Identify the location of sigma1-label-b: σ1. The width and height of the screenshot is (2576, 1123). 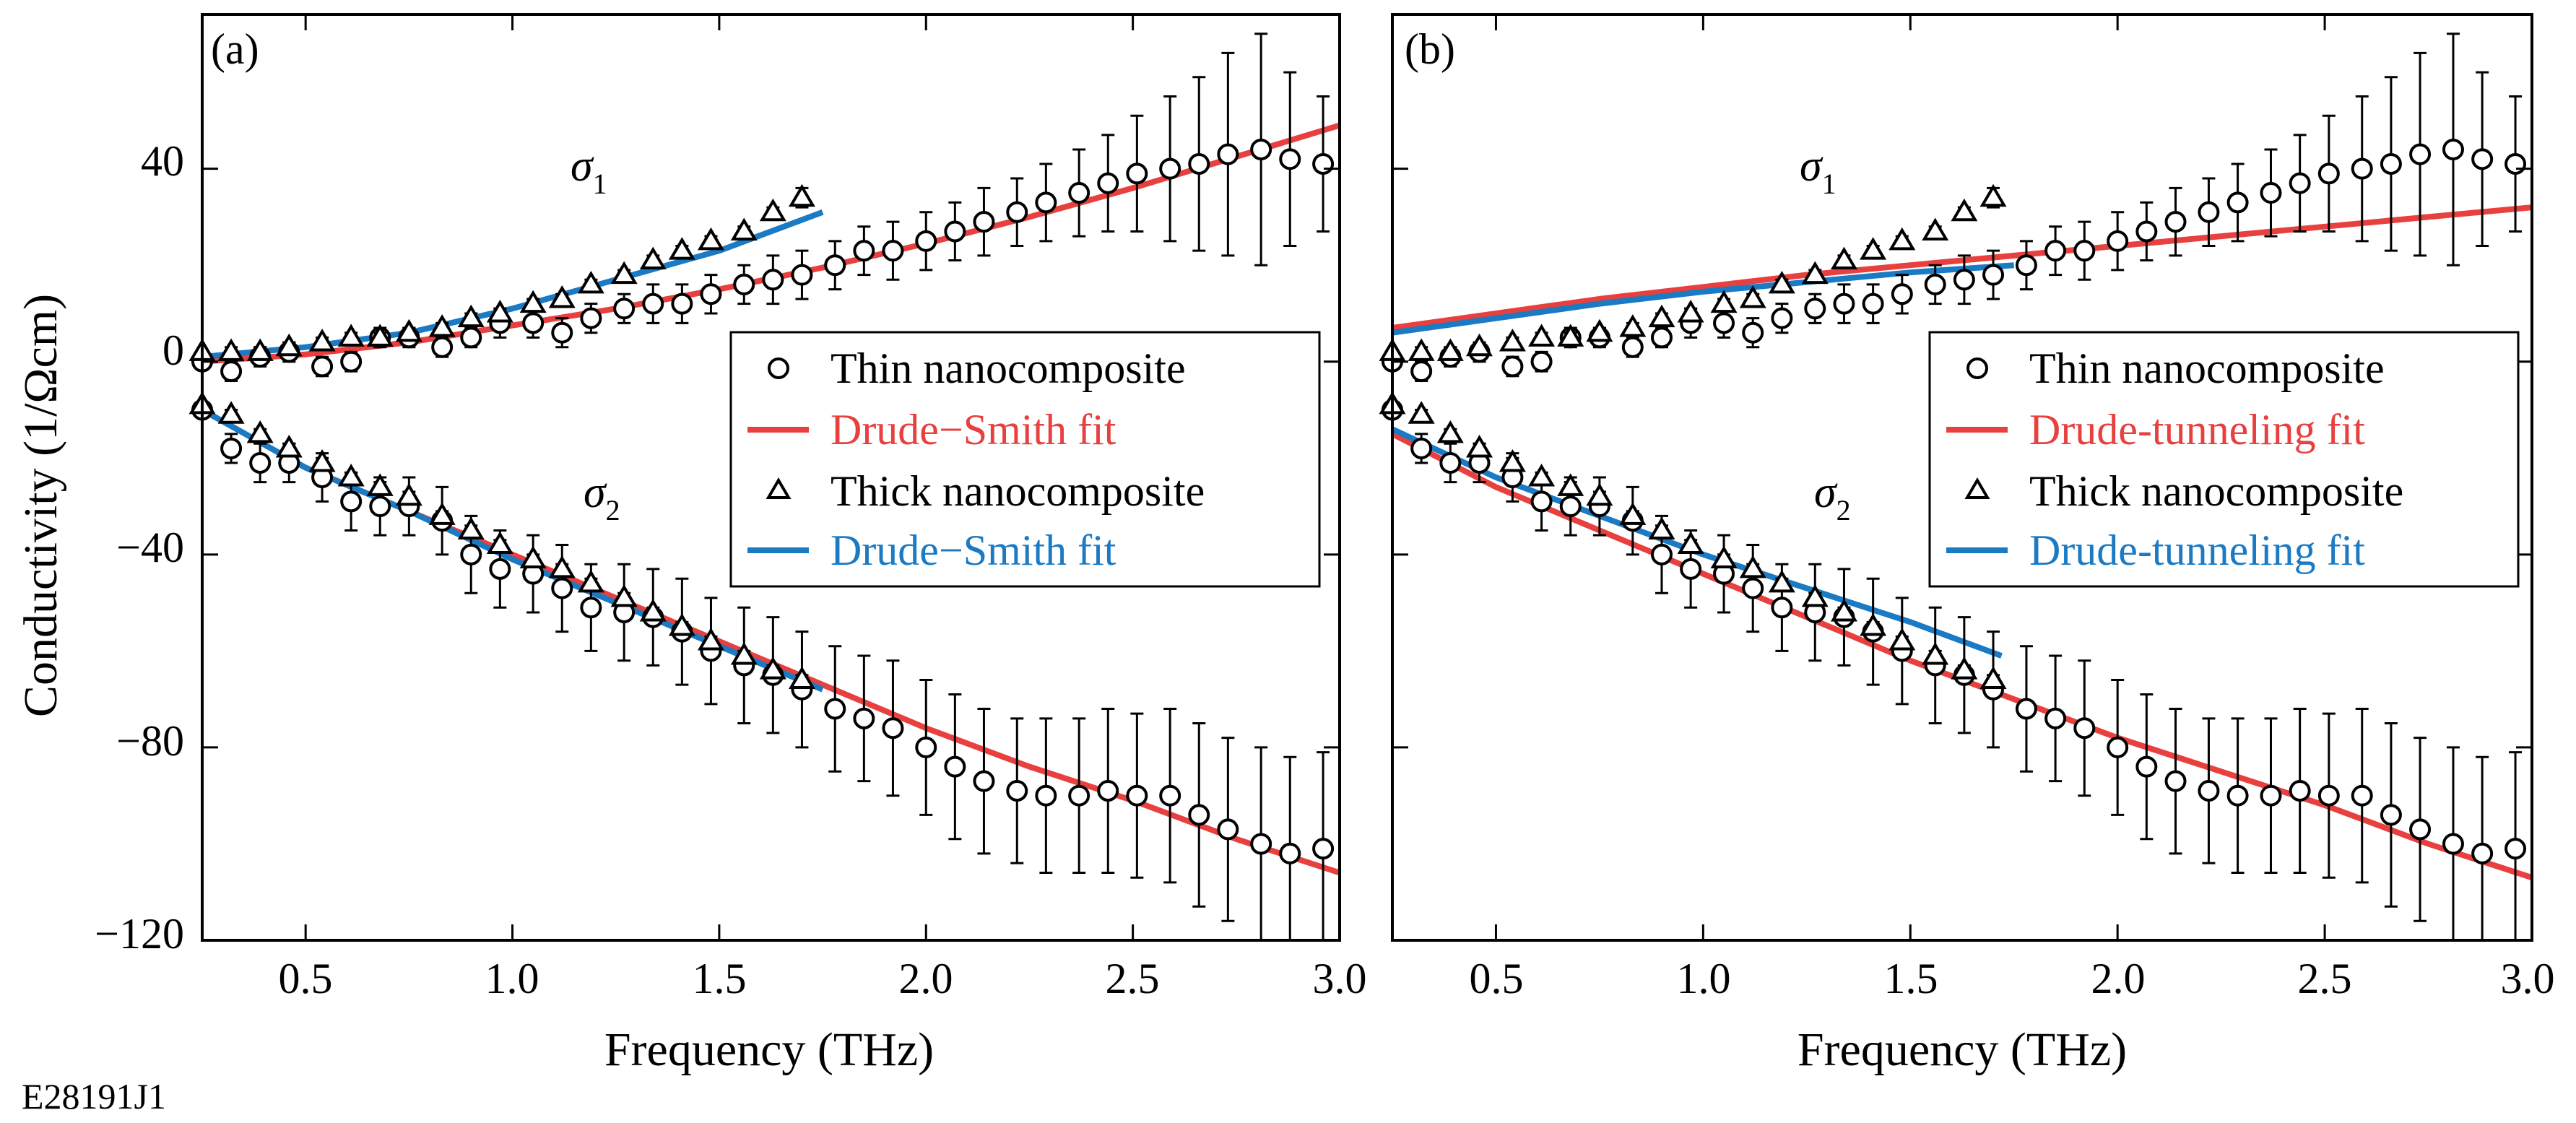
(1818, 171).